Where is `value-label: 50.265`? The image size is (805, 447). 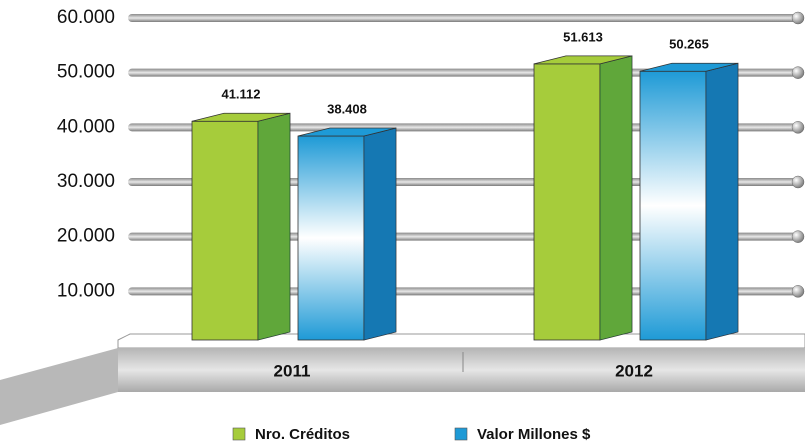
value-label: 50.265 is located at coordinates (689, 44).